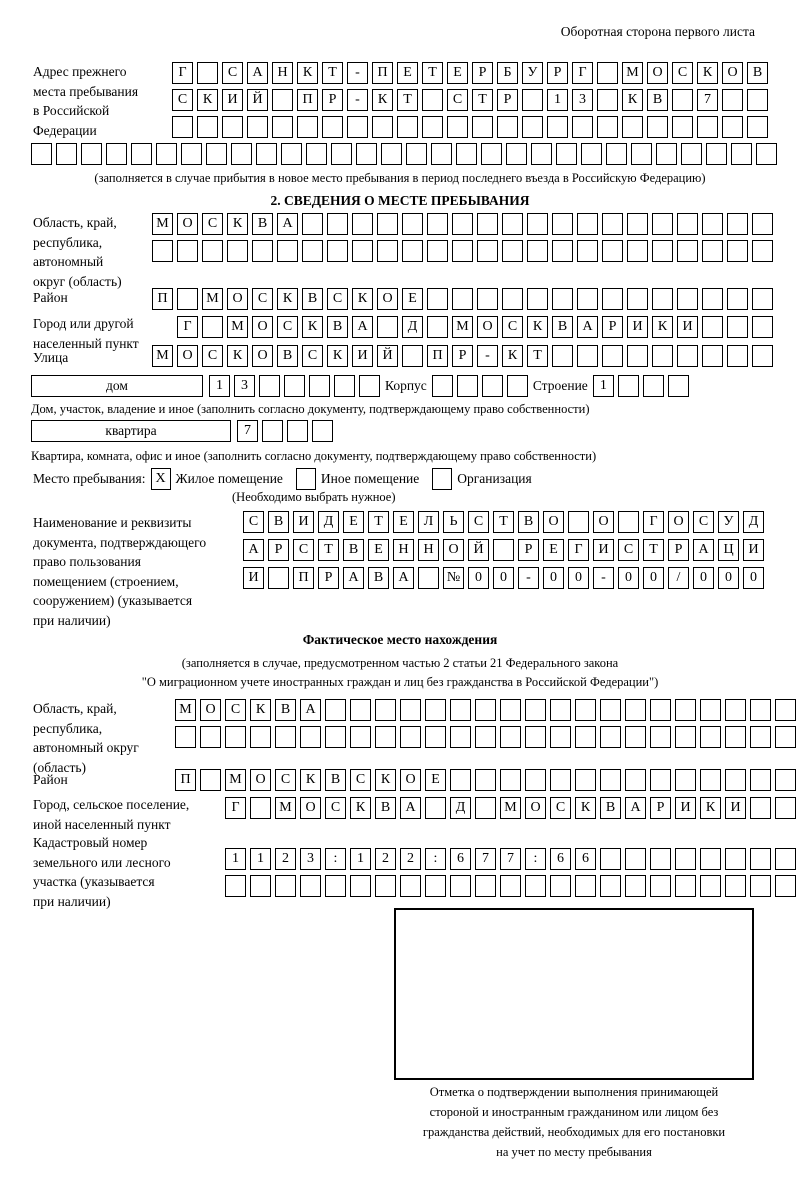 Image resolution: width=800 pixels, height=1180 pixels. What do you see at coordinates (687, 327) in the screenshot?
I see `char-cell: И` at bounding box center [687, 327].